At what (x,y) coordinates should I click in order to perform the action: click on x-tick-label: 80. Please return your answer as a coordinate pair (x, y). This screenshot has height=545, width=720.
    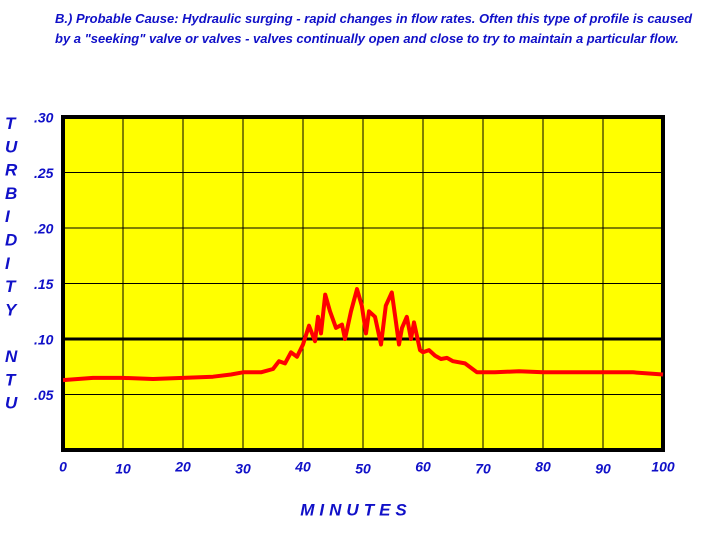
    Looking at the image, I should click on (543, 467).